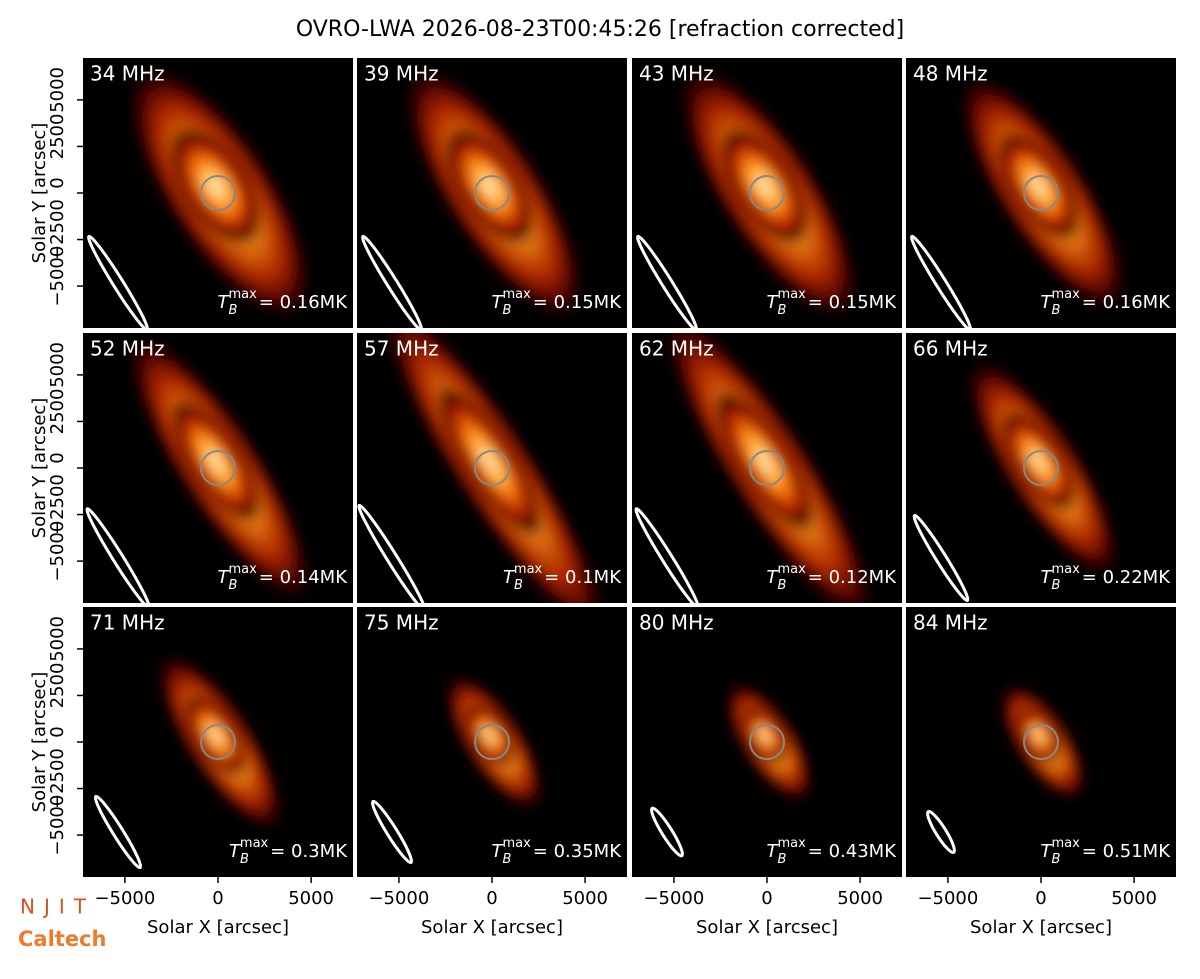 Image resolution: width=1200 pixels, height=979 pixels. I want to click on frequency-label: 62 MHz, so click(676, 349).